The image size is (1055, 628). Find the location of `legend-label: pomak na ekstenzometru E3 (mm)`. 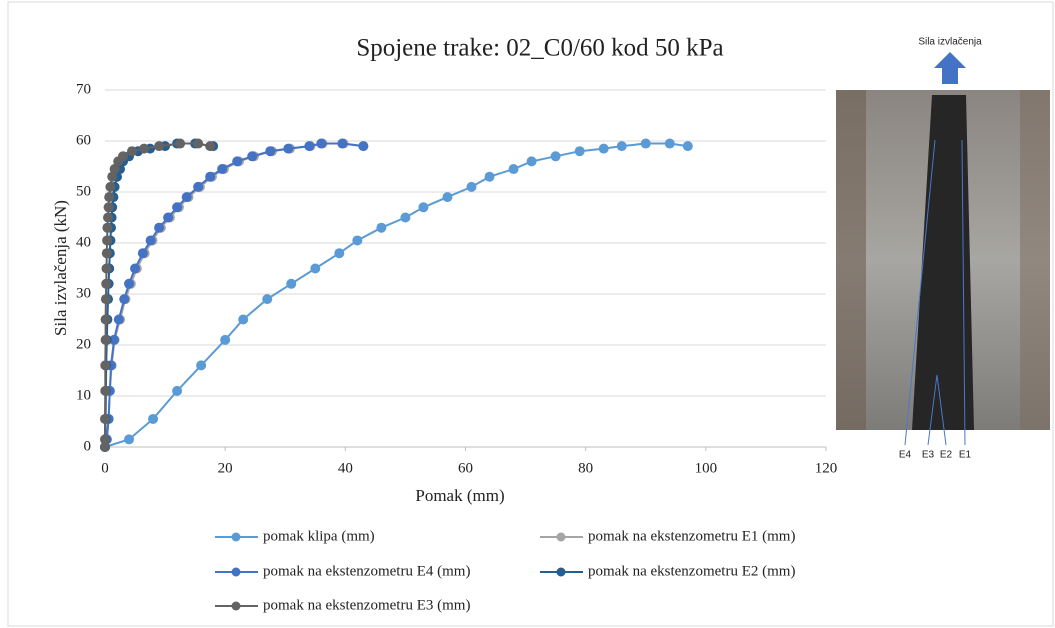

legend-label: pomak na ekstenzometru E3 (mm) is located at coordinates (366, 605).